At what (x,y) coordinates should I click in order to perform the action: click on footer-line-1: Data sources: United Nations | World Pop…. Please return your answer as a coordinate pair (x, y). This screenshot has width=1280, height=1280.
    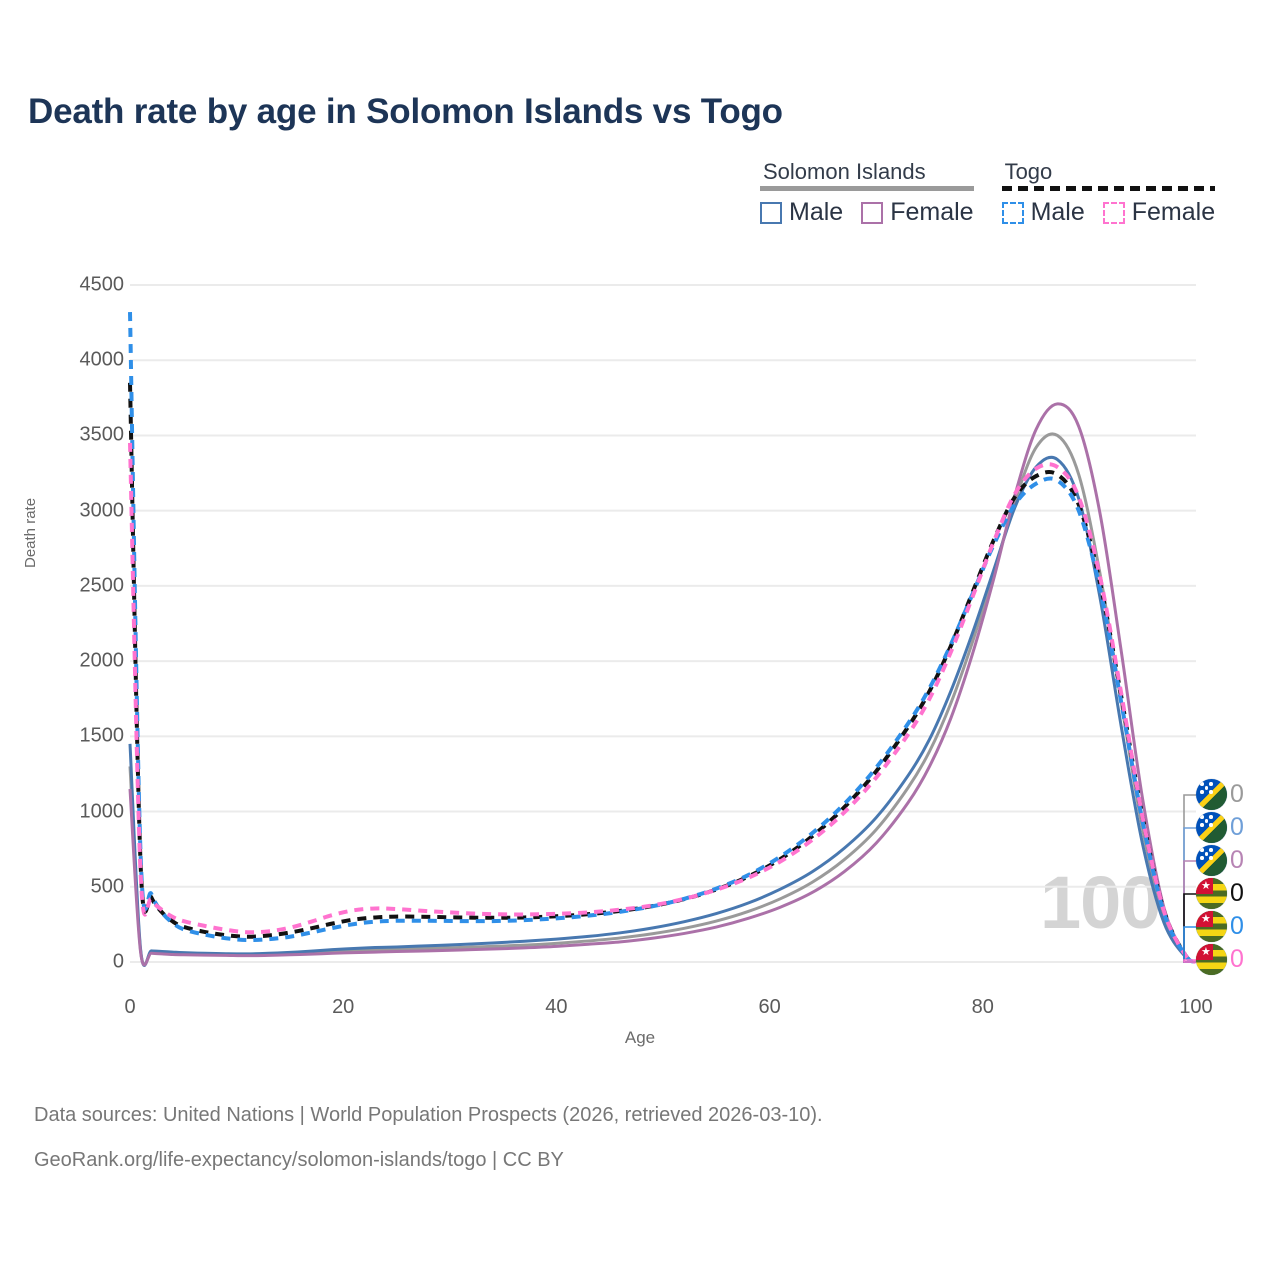
    Looking at the image, I should click on (428, 1115).